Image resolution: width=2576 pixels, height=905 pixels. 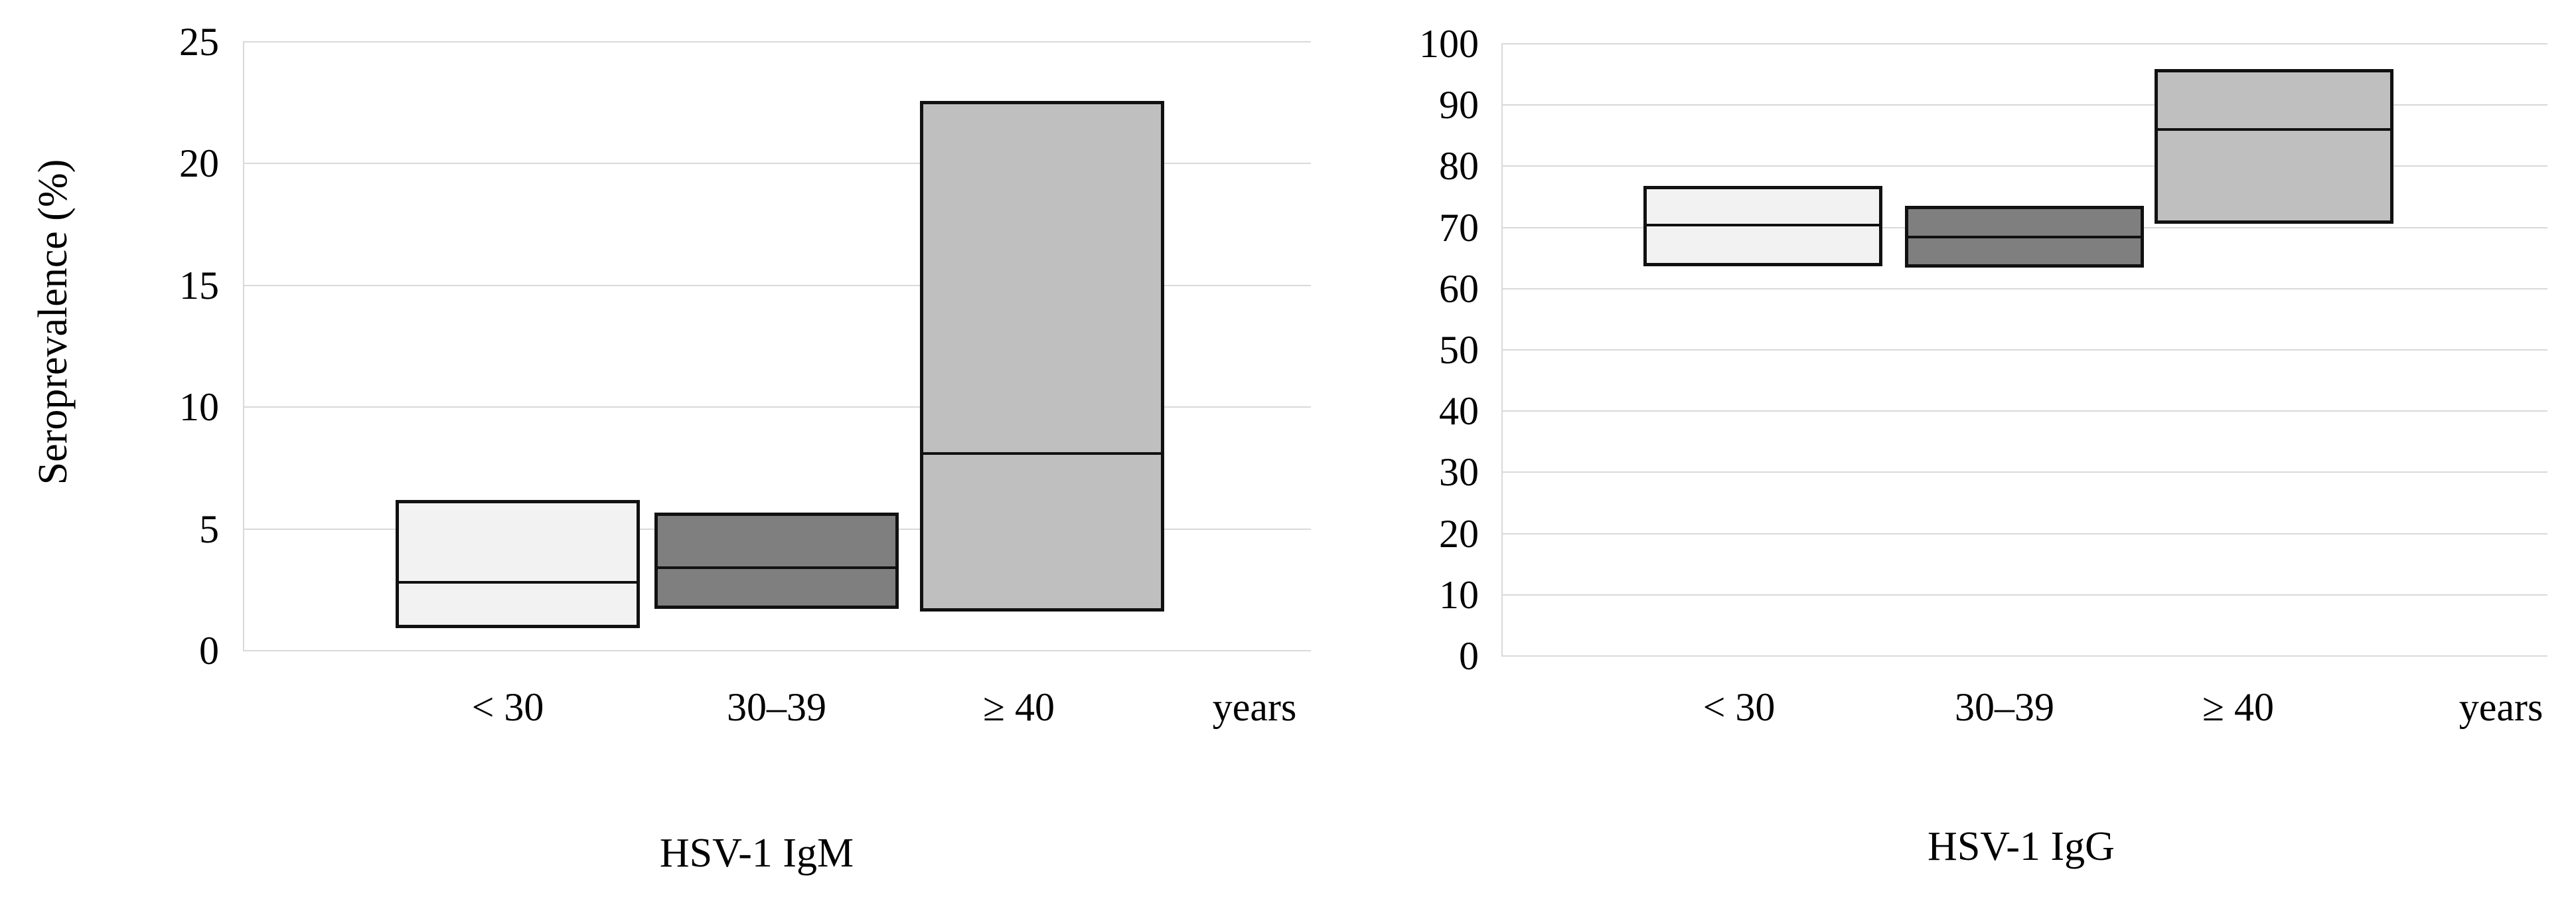 I want to click on panel-title-igg: HSV-1 IgG, so click(x=2021, y=847).